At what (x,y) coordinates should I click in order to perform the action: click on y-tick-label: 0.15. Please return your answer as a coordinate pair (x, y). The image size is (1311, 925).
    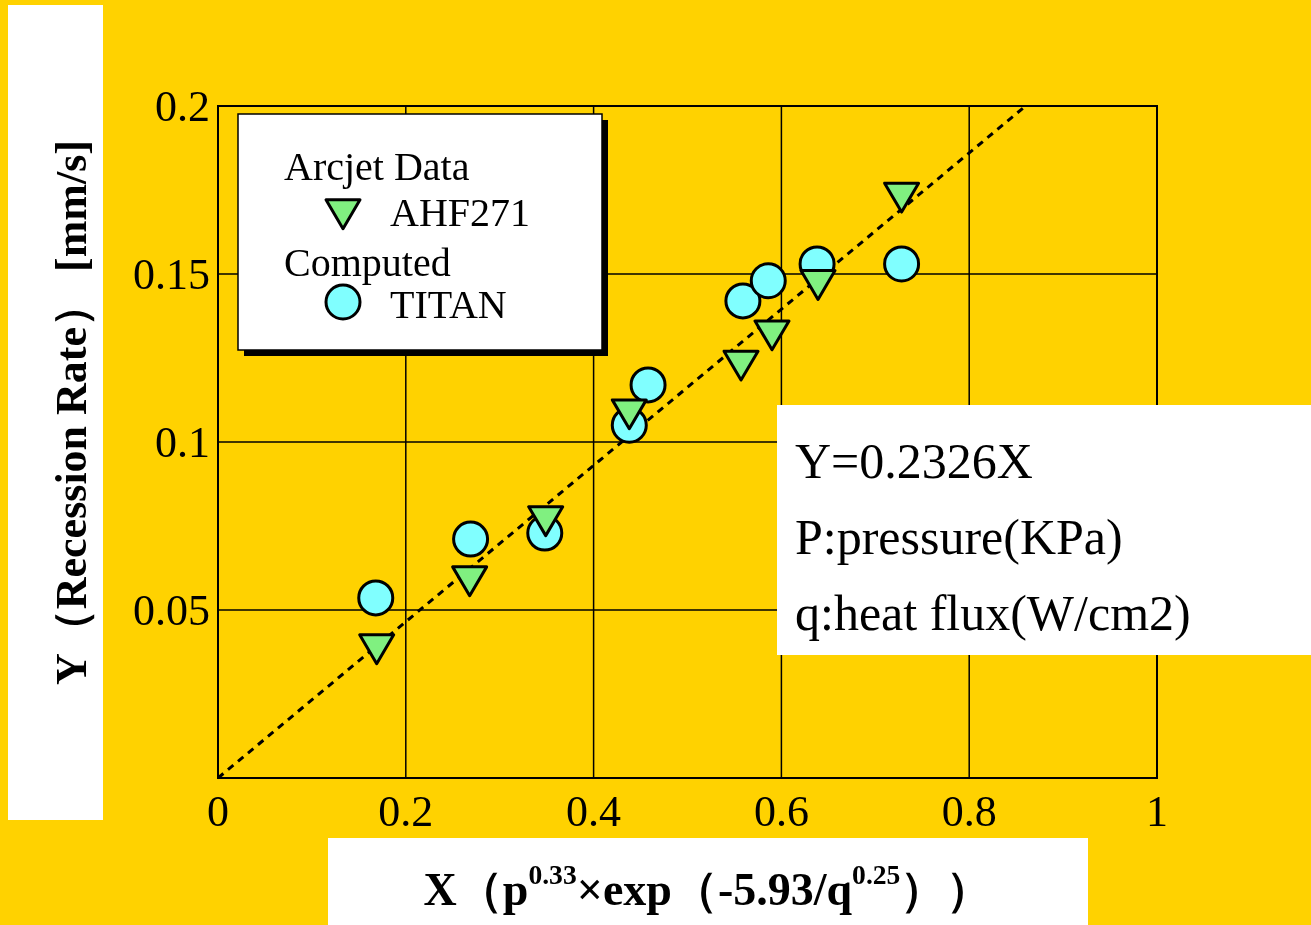
    Looking at the image, I should click on (171, 274).